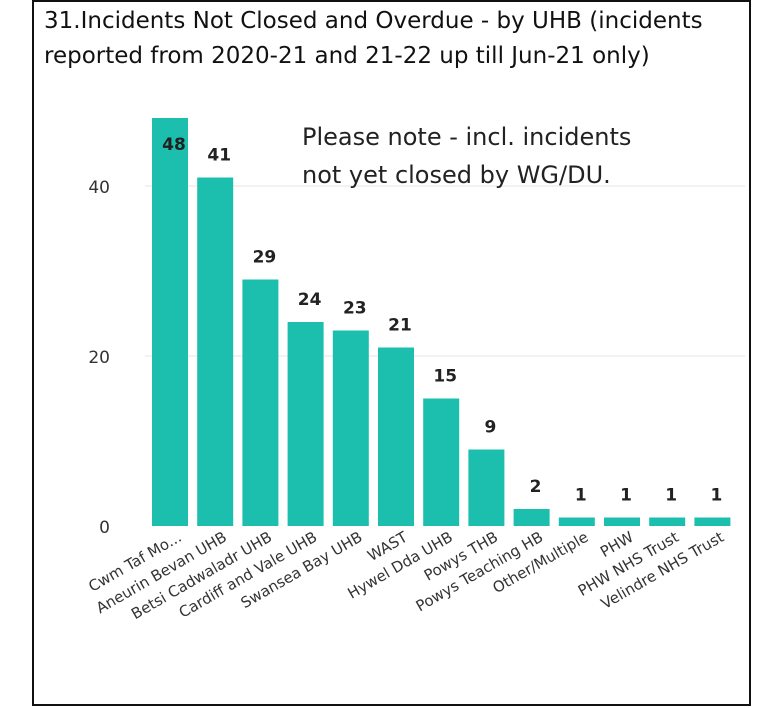  I want to click on data-label: 48, so click(174, 145).